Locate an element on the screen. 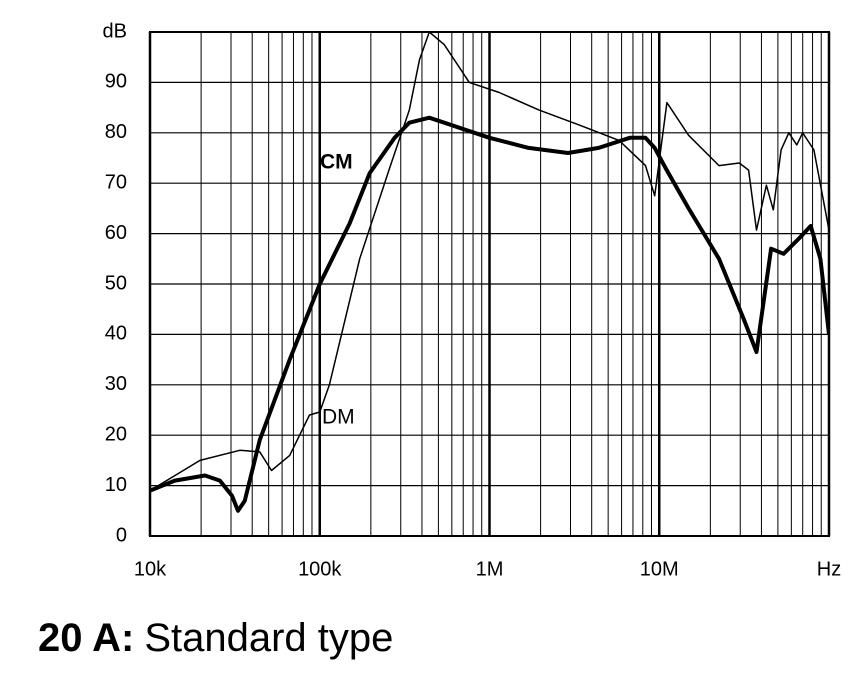  title-text: Standard type is located at coordinates (268, 638).